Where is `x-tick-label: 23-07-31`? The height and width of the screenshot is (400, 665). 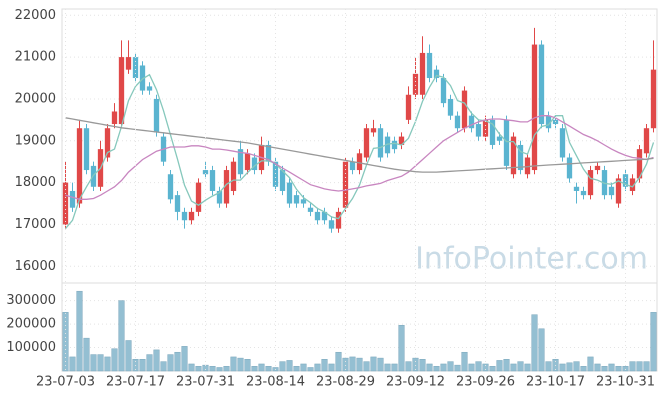 x-tick-label: 23-07-31 is located at coordinates (205, 382).